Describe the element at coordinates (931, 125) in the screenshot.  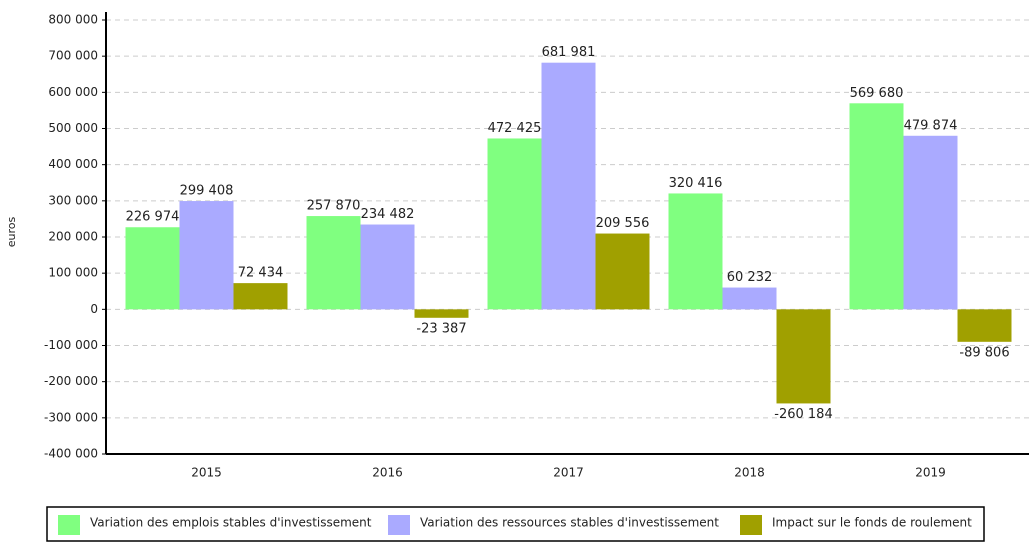
I see `value-label: 479 874` at that location.